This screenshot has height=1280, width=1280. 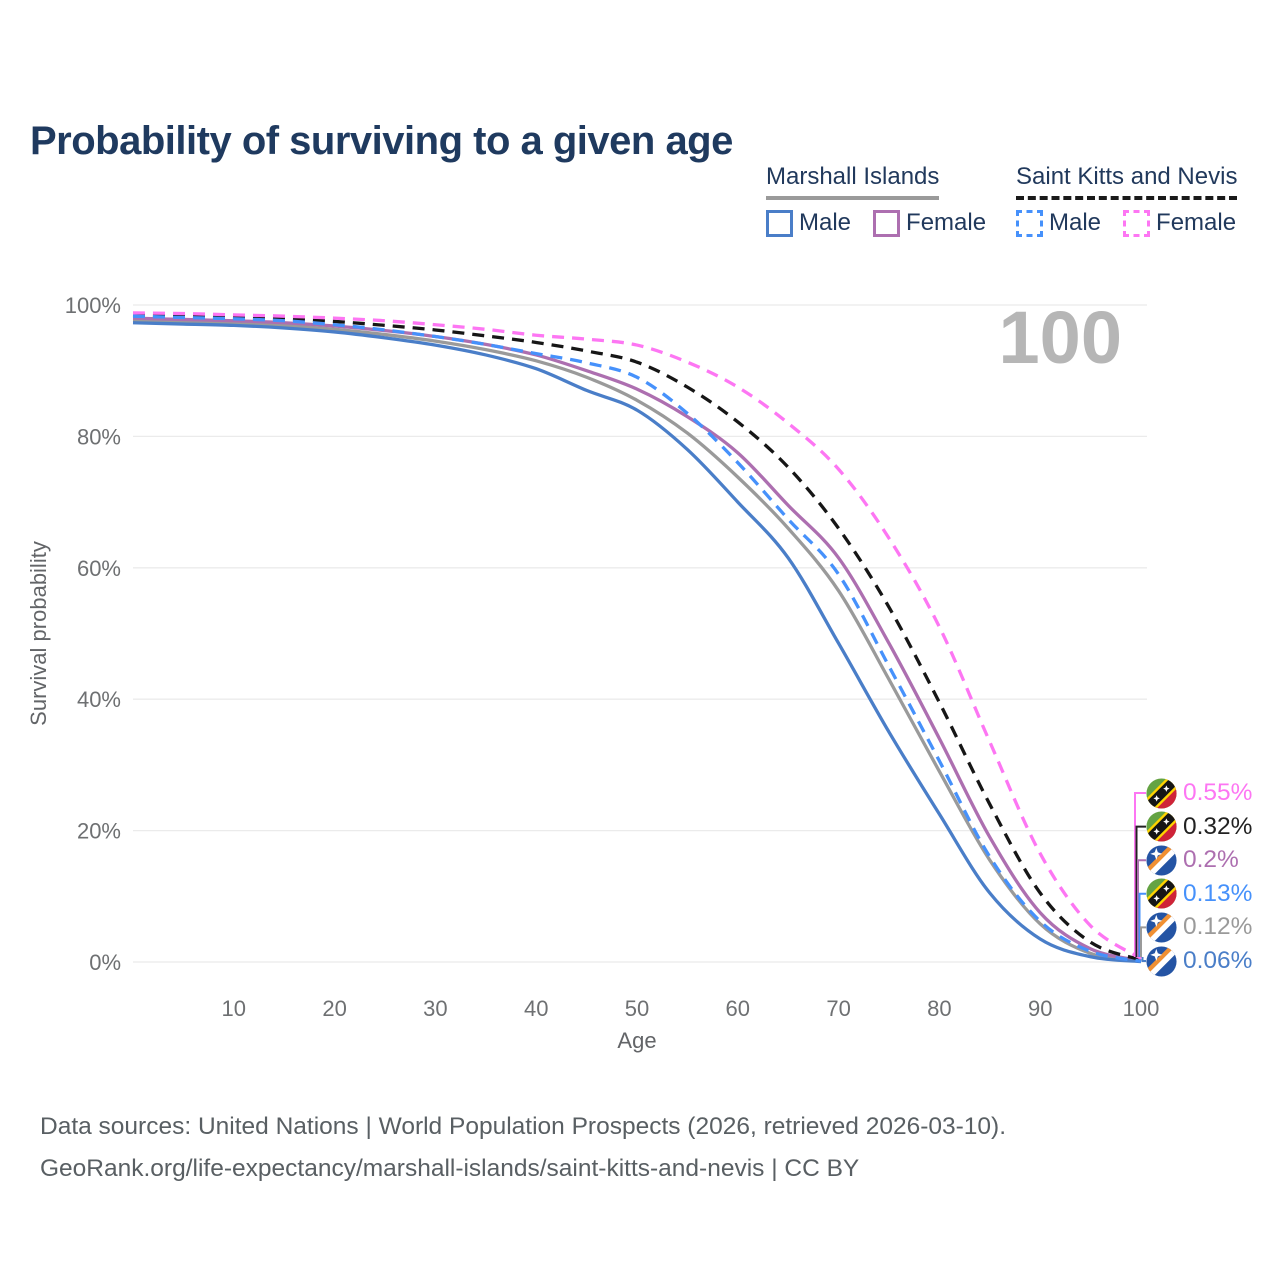 I want to click on age-watermark: 100, so click(x=1060, y=337).